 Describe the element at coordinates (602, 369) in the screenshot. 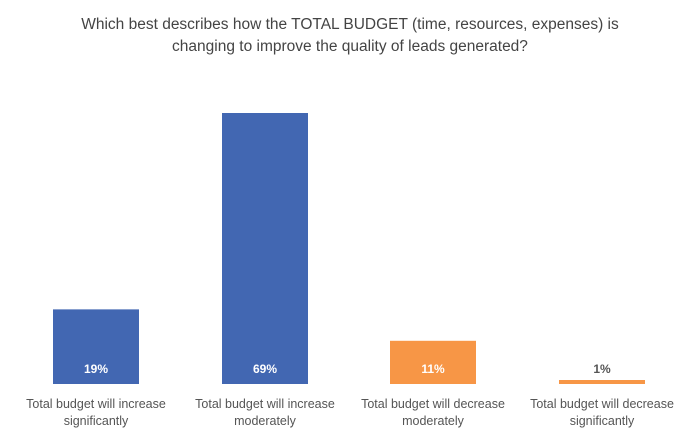

I see `data-label: 1%` at that location.